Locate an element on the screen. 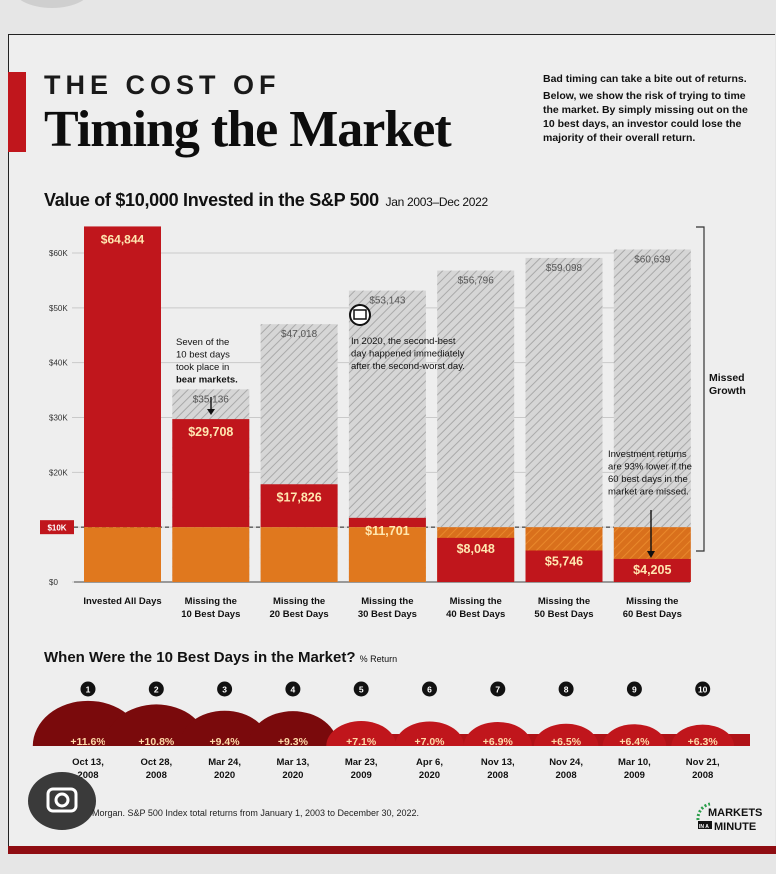 The image size is (776, 874). rank-number: 9 is located at coordinates (634, 690).